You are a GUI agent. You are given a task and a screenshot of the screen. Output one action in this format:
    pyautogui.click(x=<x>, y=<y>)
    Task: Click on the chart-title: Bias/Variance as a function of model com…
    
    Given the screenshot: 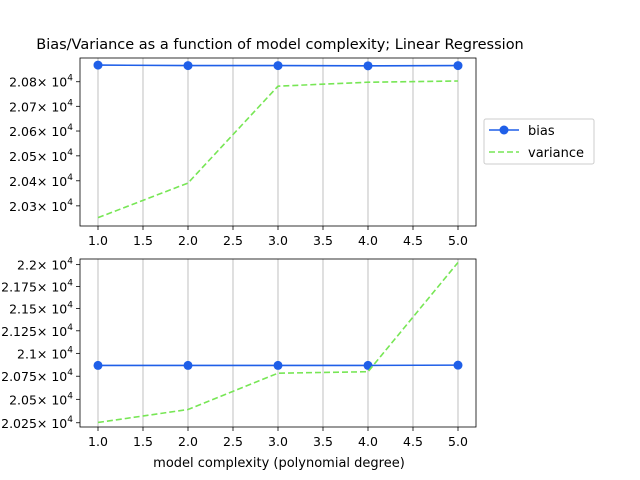 What is the action you would take?
    pyautogui.click(x=280, y=45)
    